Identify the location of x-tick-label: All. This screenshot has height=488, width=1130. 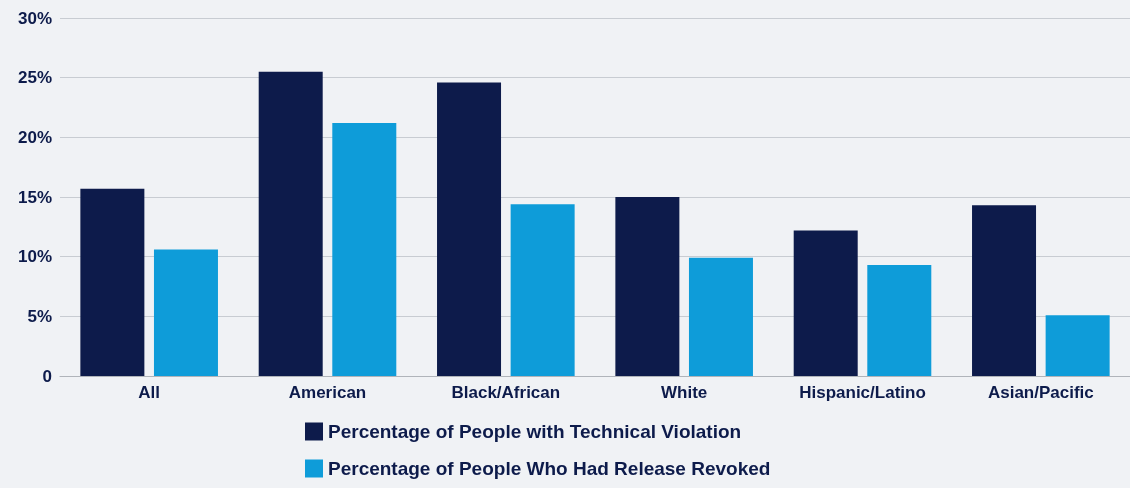
(149, 392).